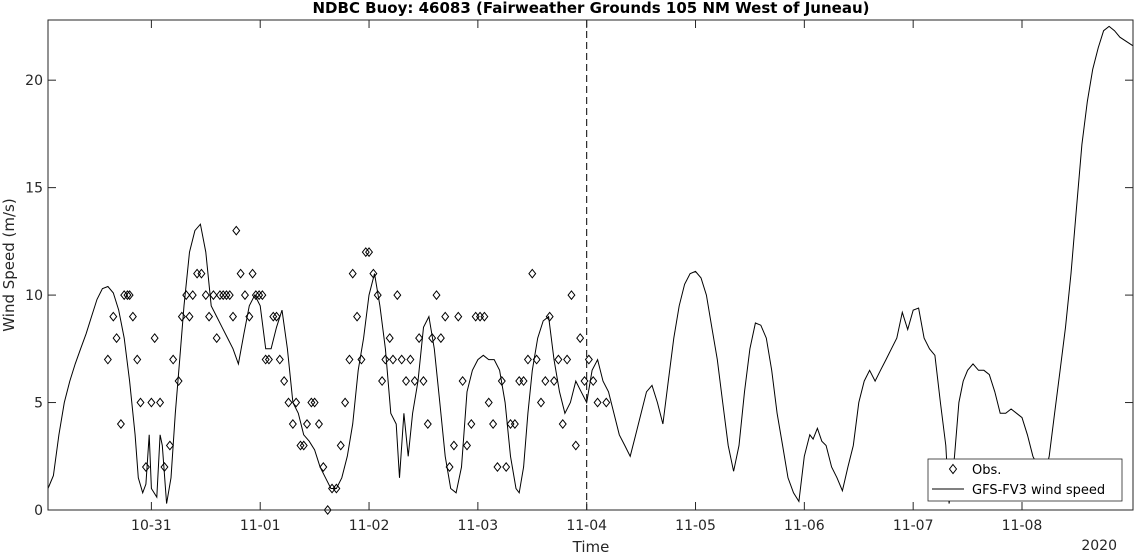  Describe the element at coordinates (38, 404) in the screenshot. I see `y-tick-label: 5` at that location.